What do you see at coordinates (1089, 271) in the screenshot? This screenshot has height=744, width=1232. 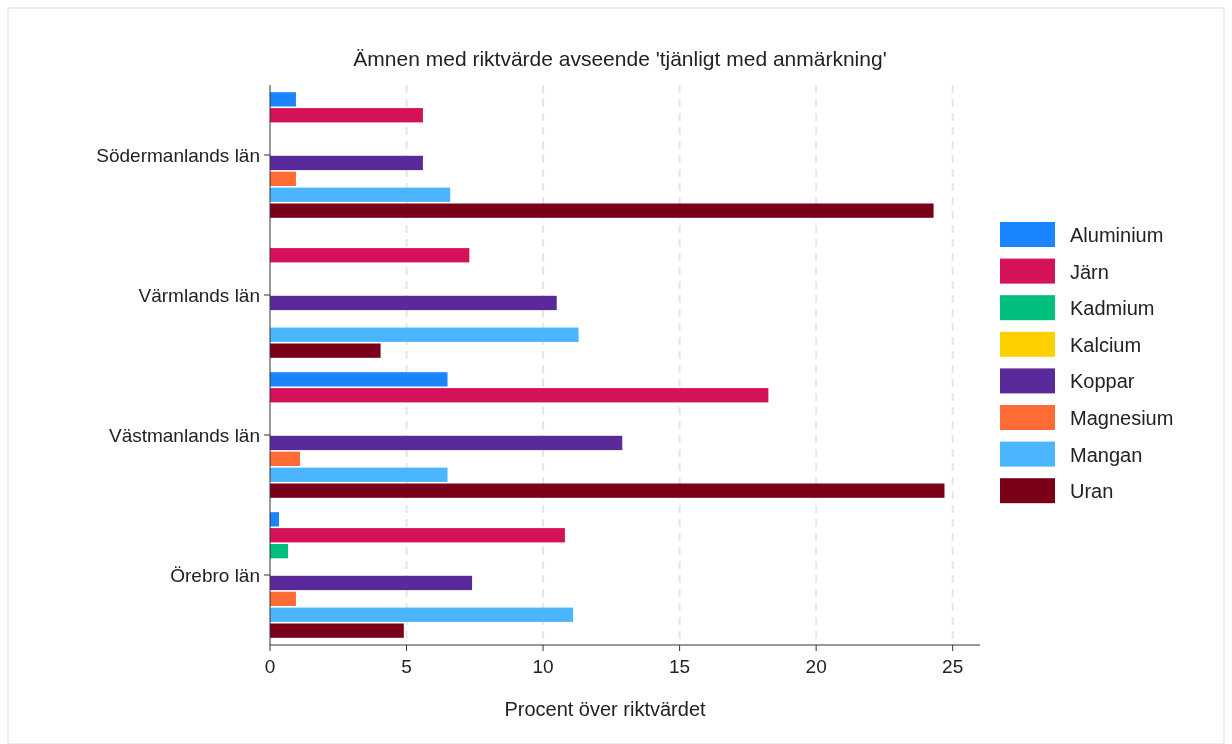 I see `legend-label: Järn` at bounding box center [1089, 271].